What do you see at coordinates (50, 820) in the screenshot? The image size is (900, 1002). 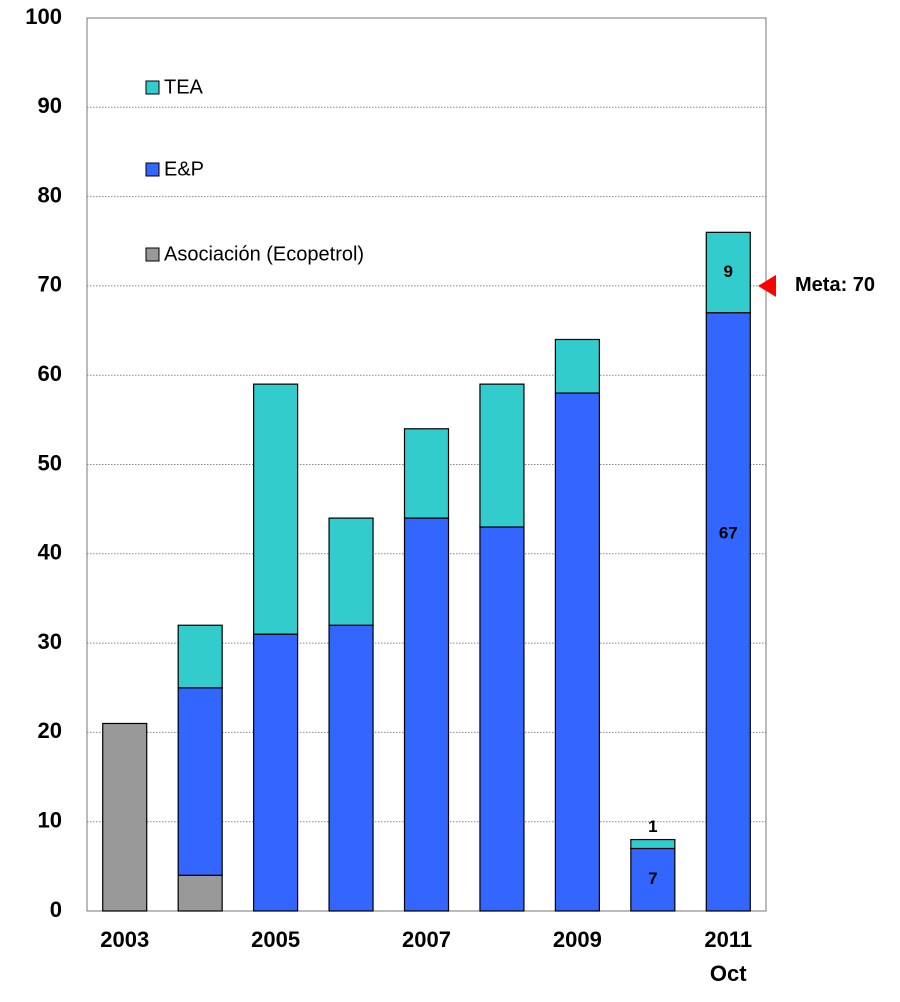 I see `y-tick-label: 10` at bounding box center [50, 820].